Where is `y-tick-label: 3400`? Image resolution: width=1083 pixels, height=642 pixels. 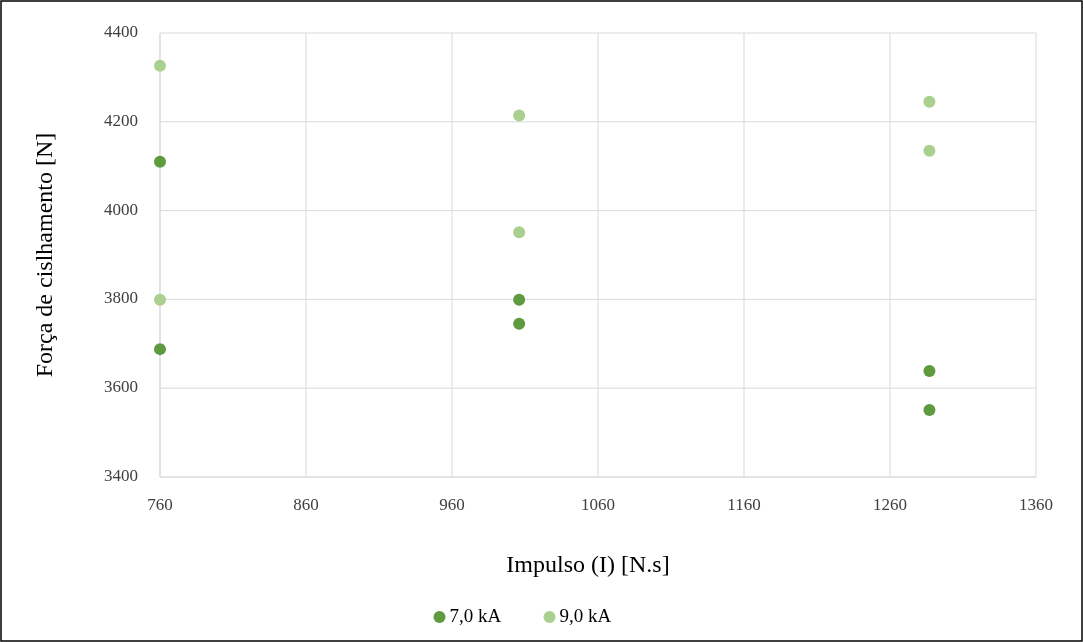 y-tick-label: 3400 is located at coordinates (121, 475).